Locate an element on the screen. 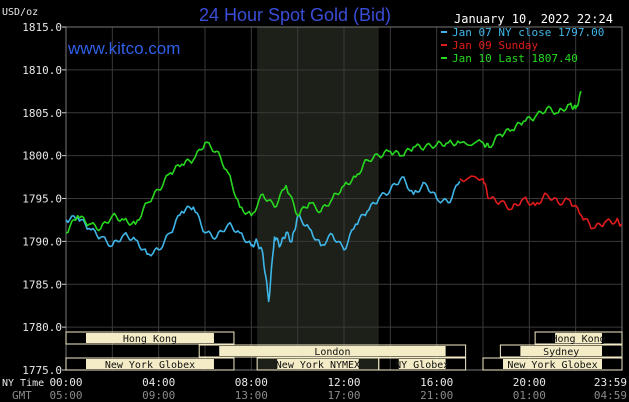 Image resolution: width=629 pixels, height=402 pixels. kitco-watermark: www.kitco.com is located at coordinates (123, 48).